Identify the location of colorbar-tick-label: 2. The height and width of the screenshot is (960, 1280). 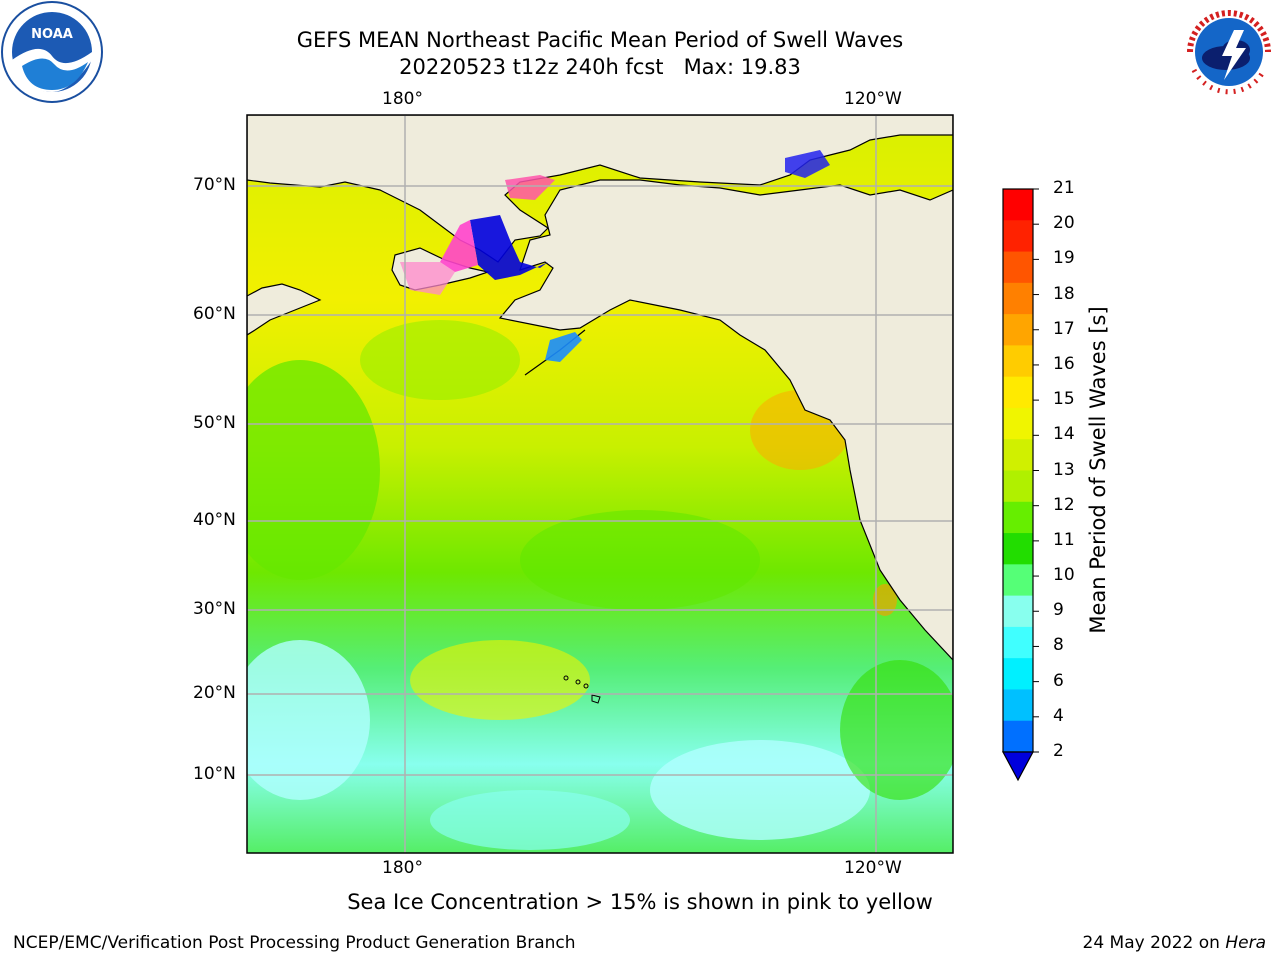
(1058, 751).